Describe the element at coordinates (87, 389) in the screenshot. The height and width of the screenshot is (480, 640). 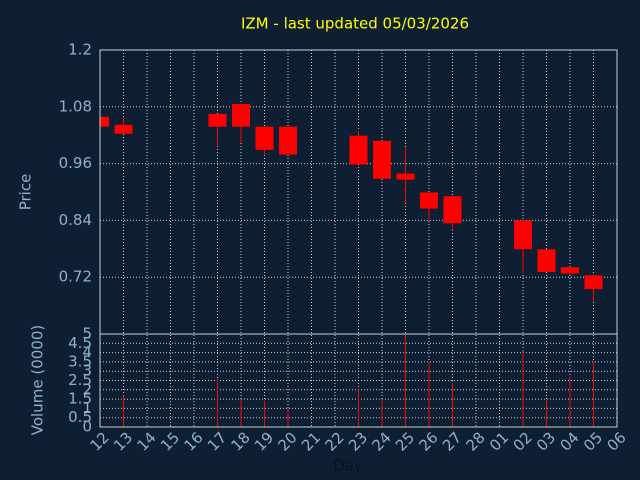
I see `volume-tick-label: 2` at that location.